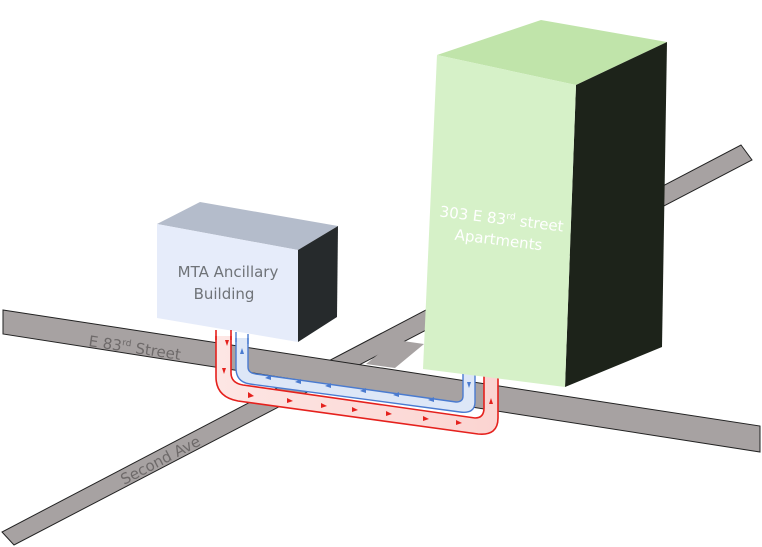 This screenshot has height=547, width=762. I want to click on apt-front-face, so click(499, 221).